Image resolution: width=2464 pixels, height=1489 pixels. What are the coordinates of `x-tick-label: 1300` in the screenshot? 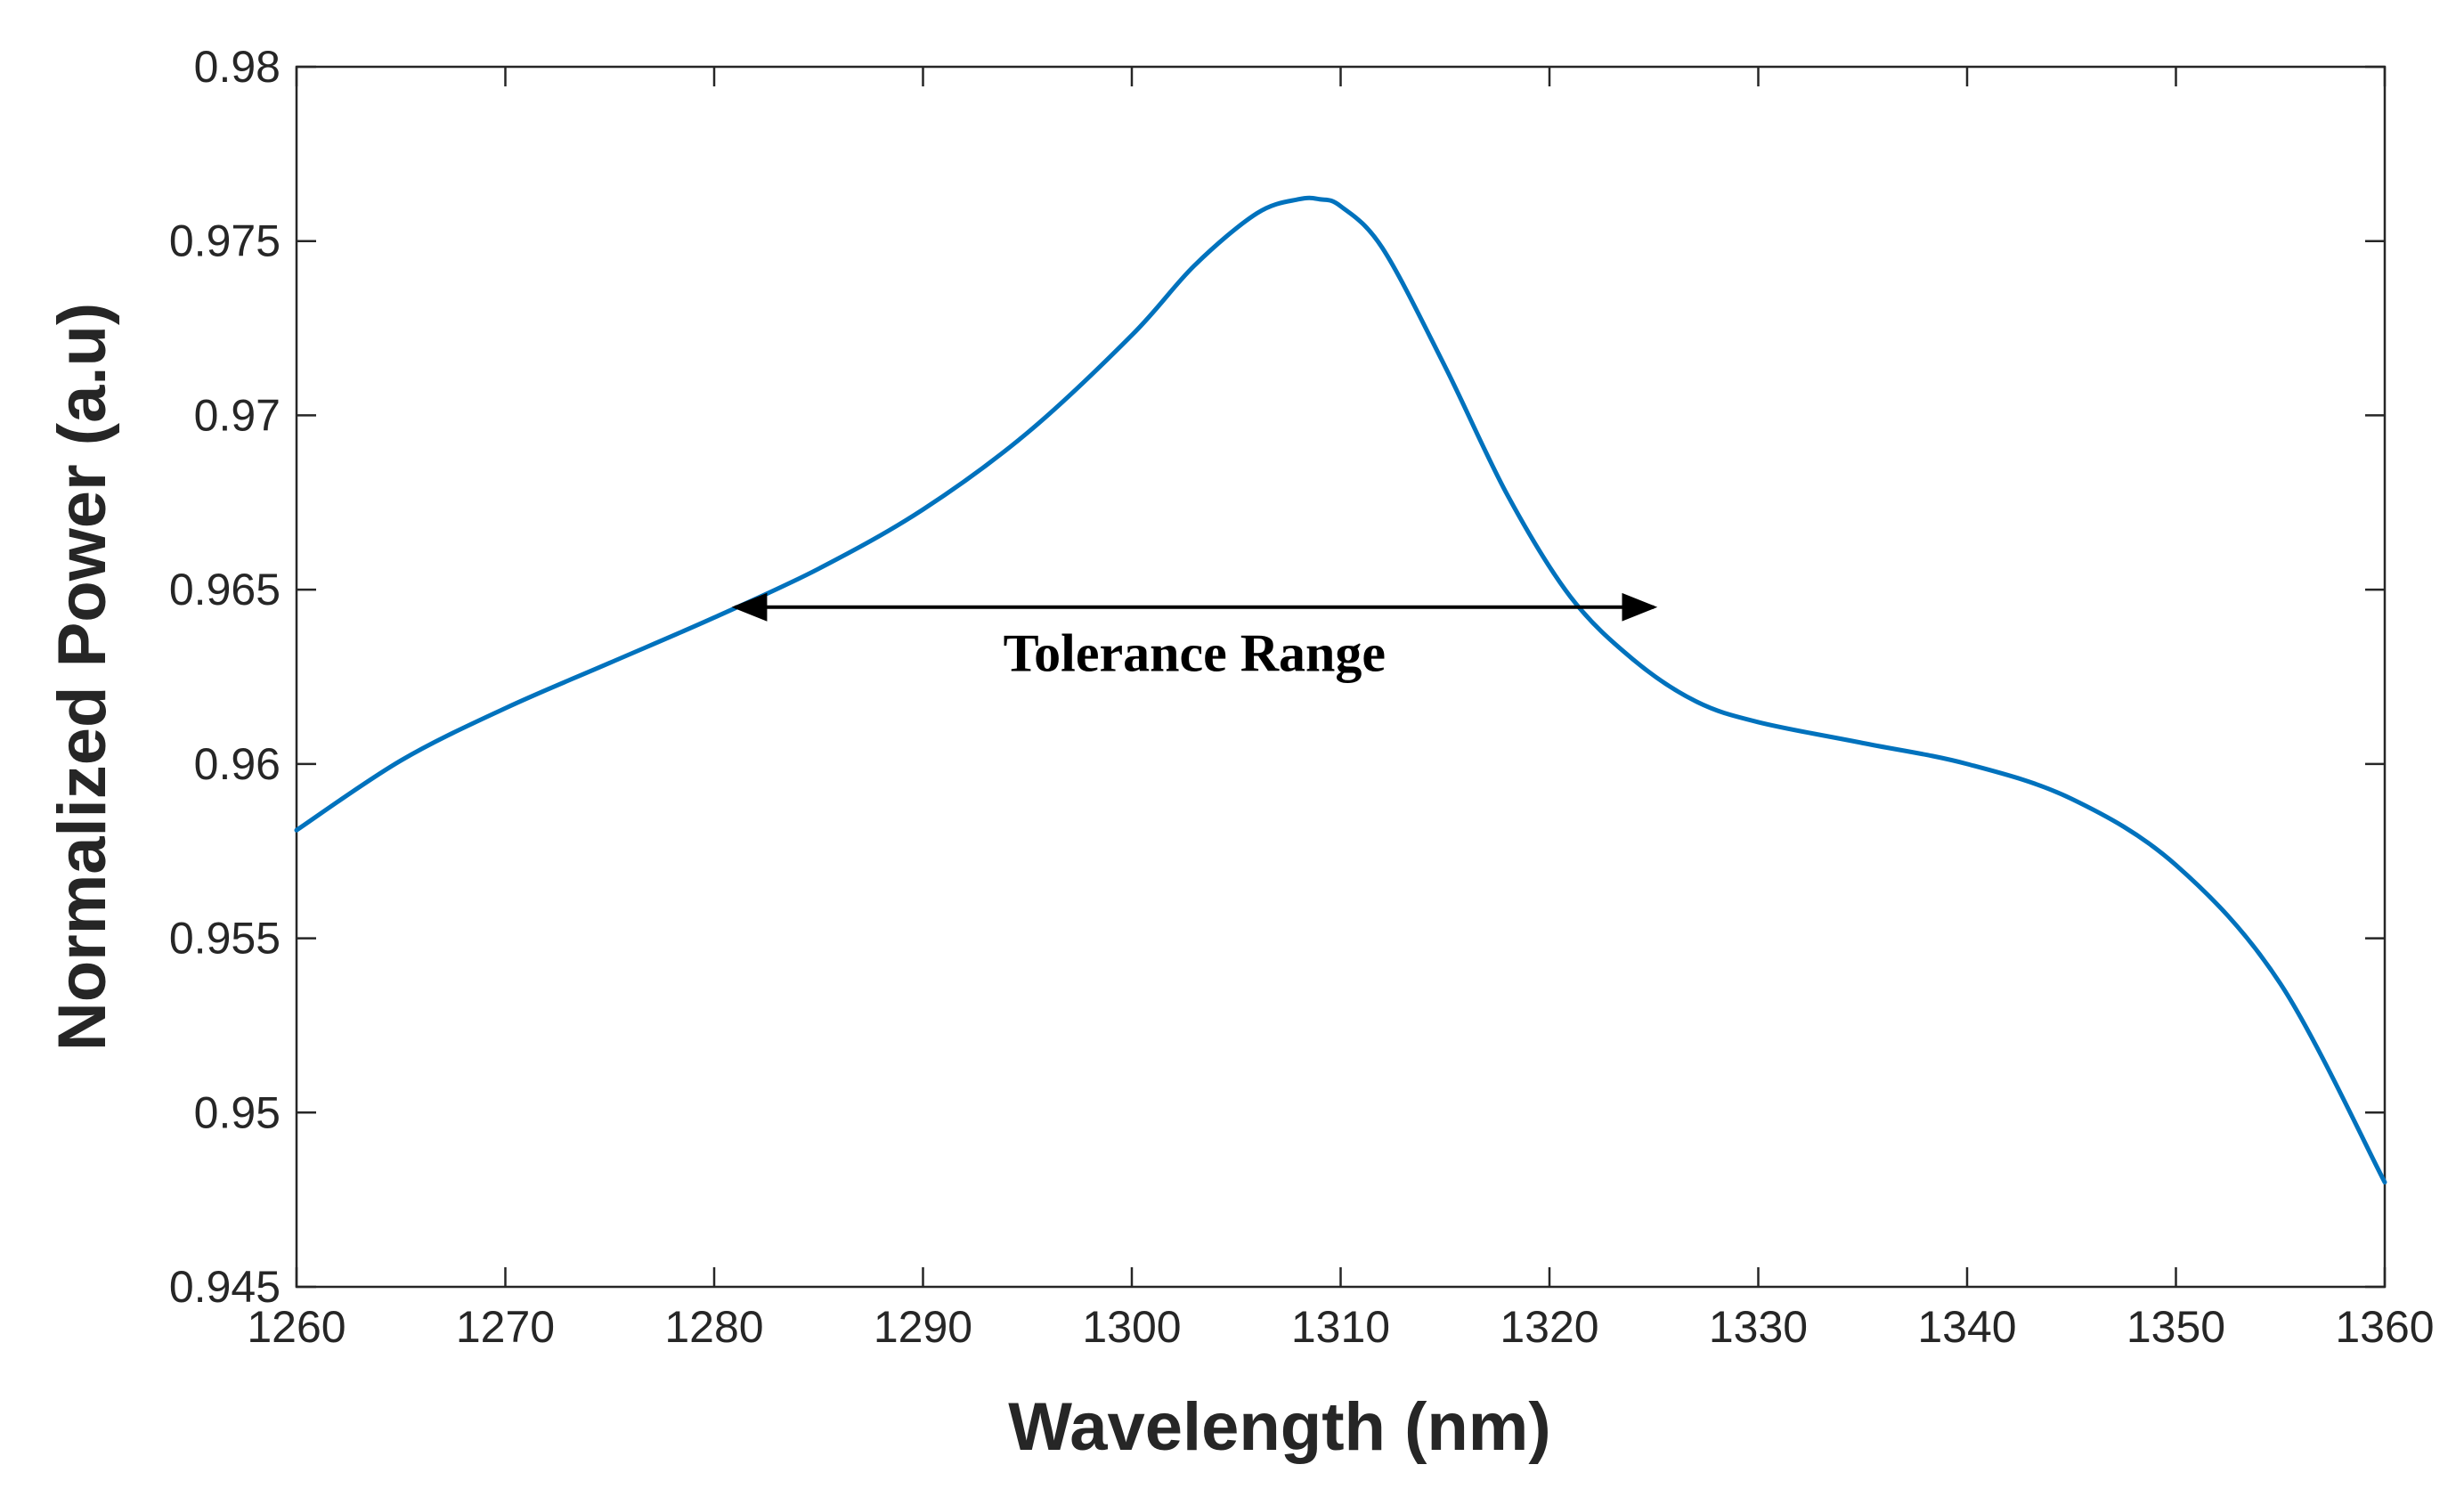 It's located at (1131, 1327).